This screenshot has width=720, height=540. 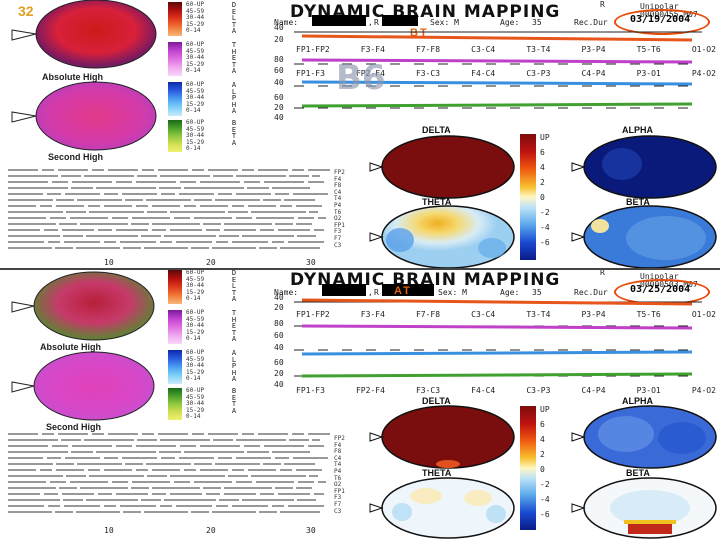 I want to click on absolute-high-brain-map, so click(x=83, y=306).